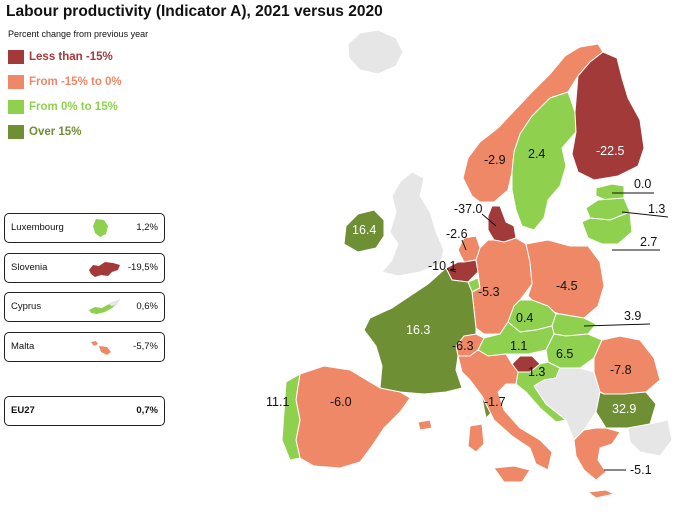 This screenshot has height=519, width=680. What do you see at coordinates (468, 209) in the screenshot?
I see `label-denmark: -37.0` at bounding box center [468, 209].